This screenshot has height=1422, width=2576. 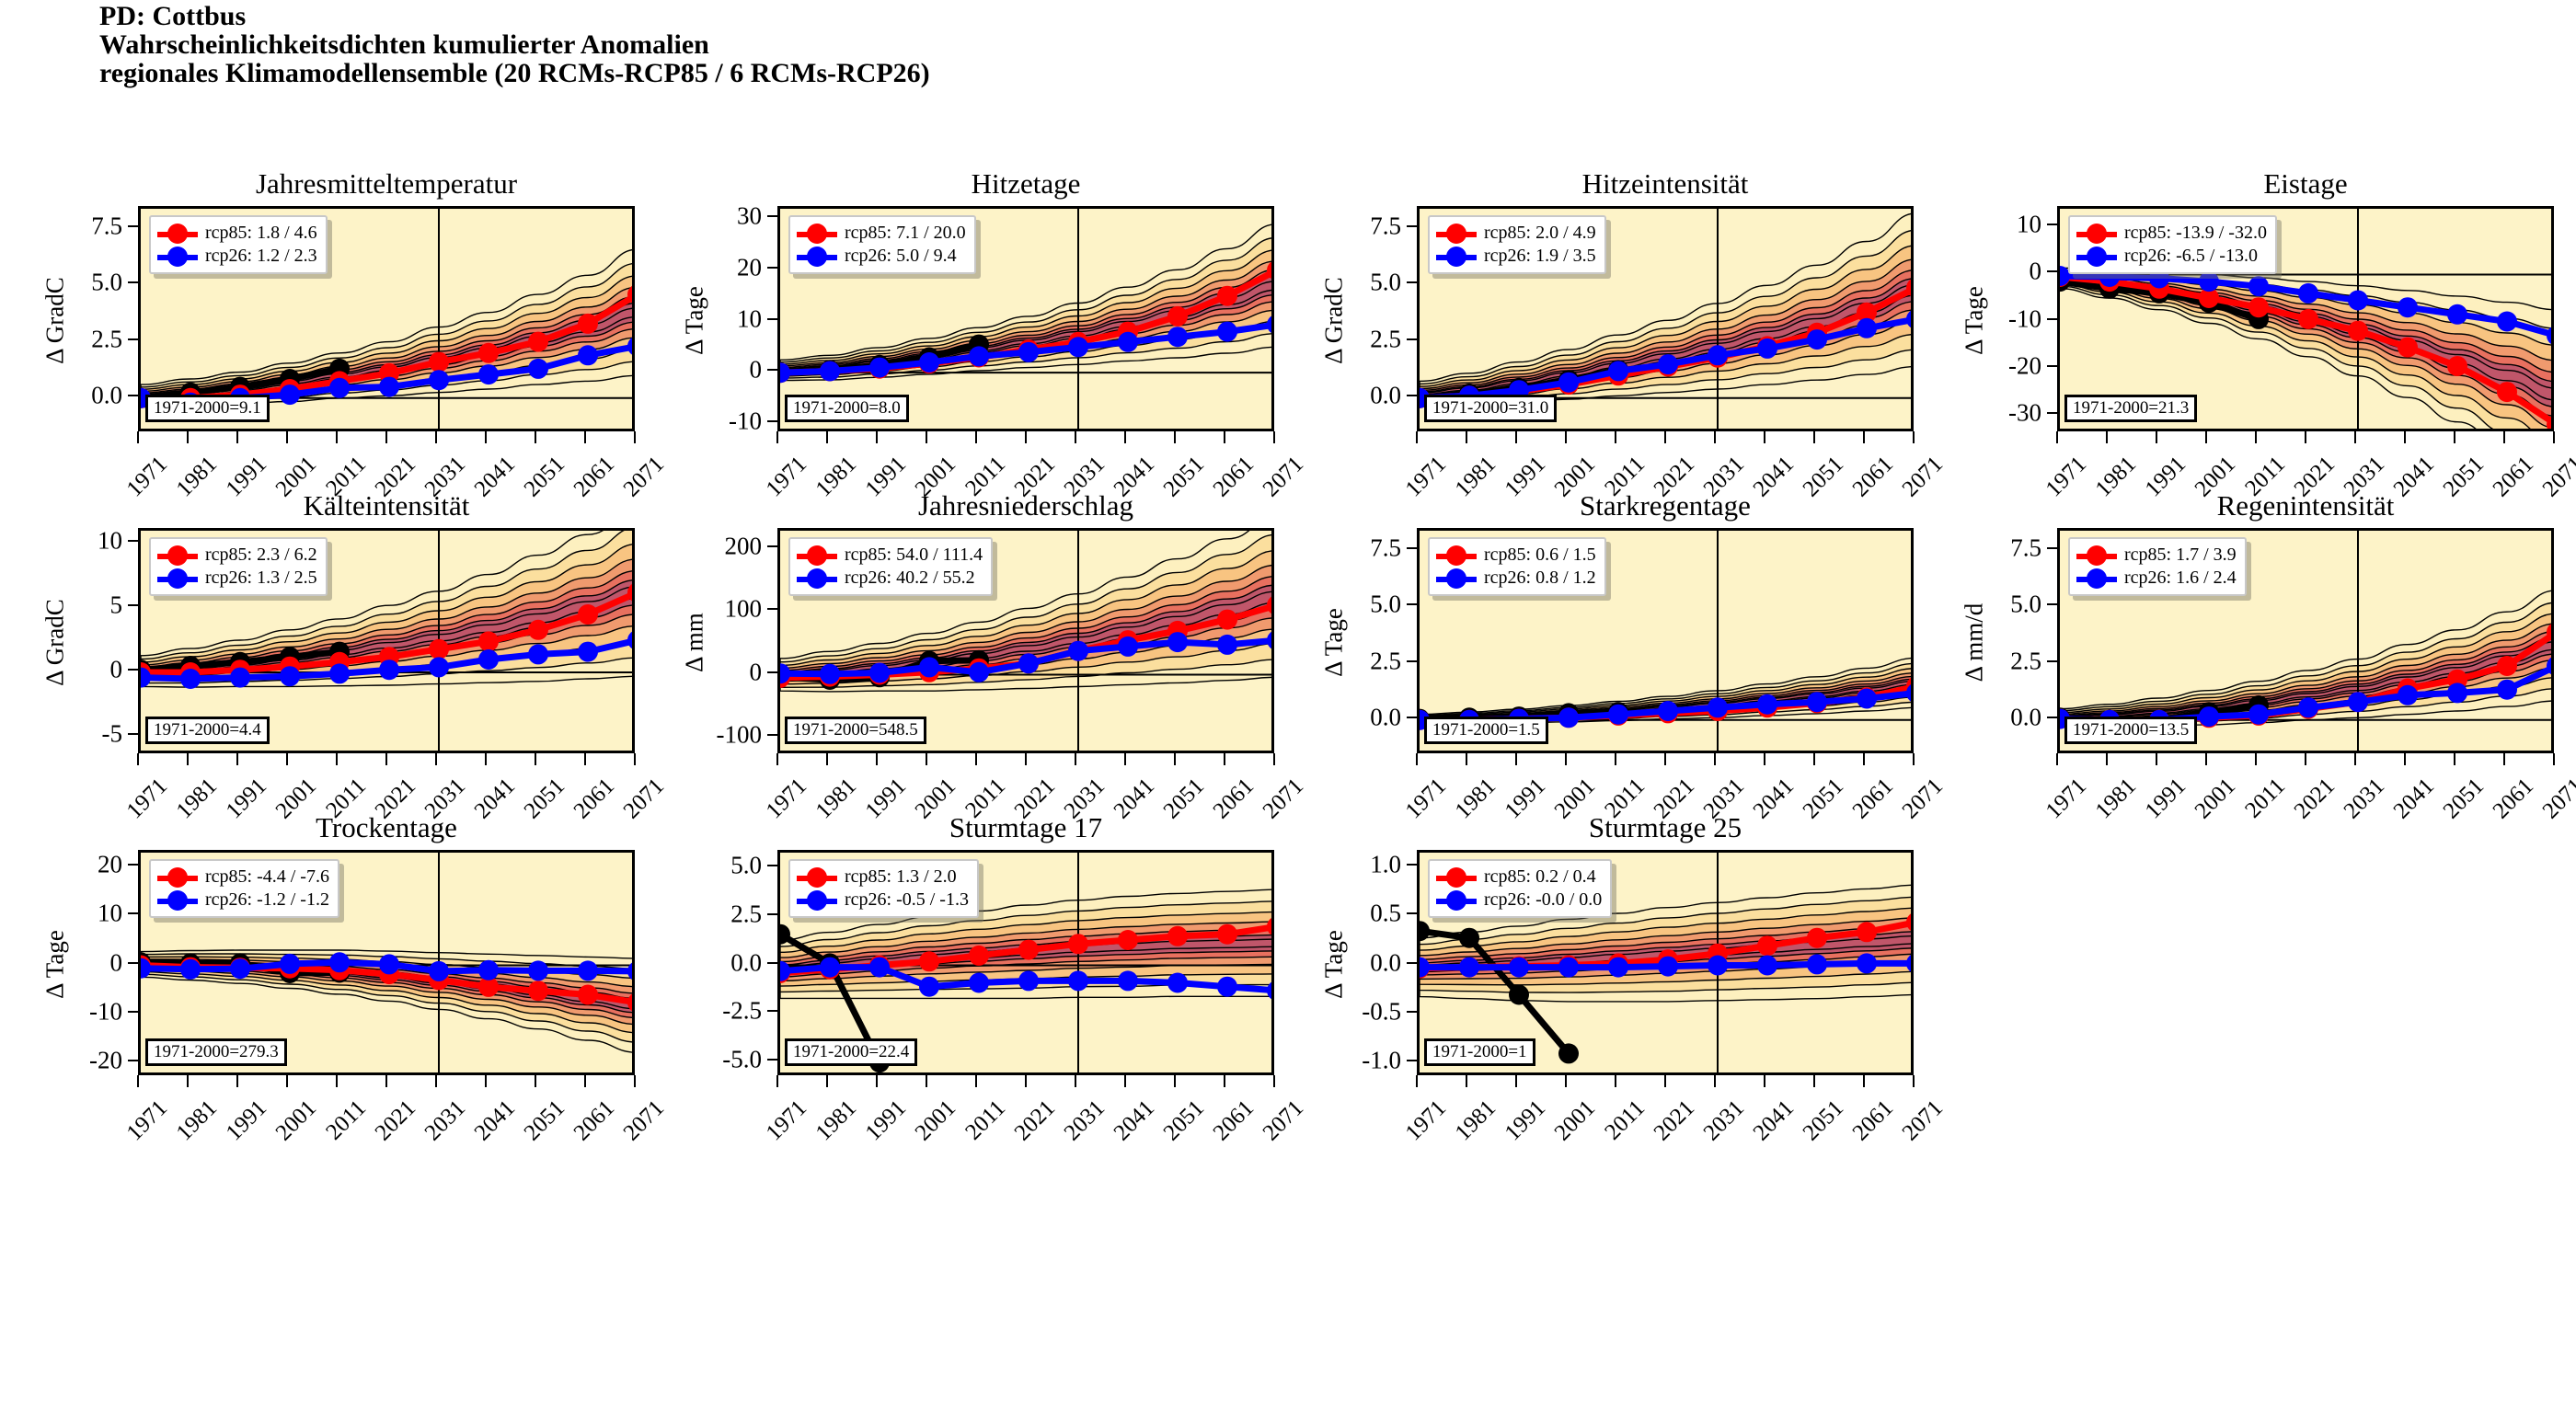 I want to click on legend-label: rcp85: 2.3 / 6.2, so click(x=261, y=555).